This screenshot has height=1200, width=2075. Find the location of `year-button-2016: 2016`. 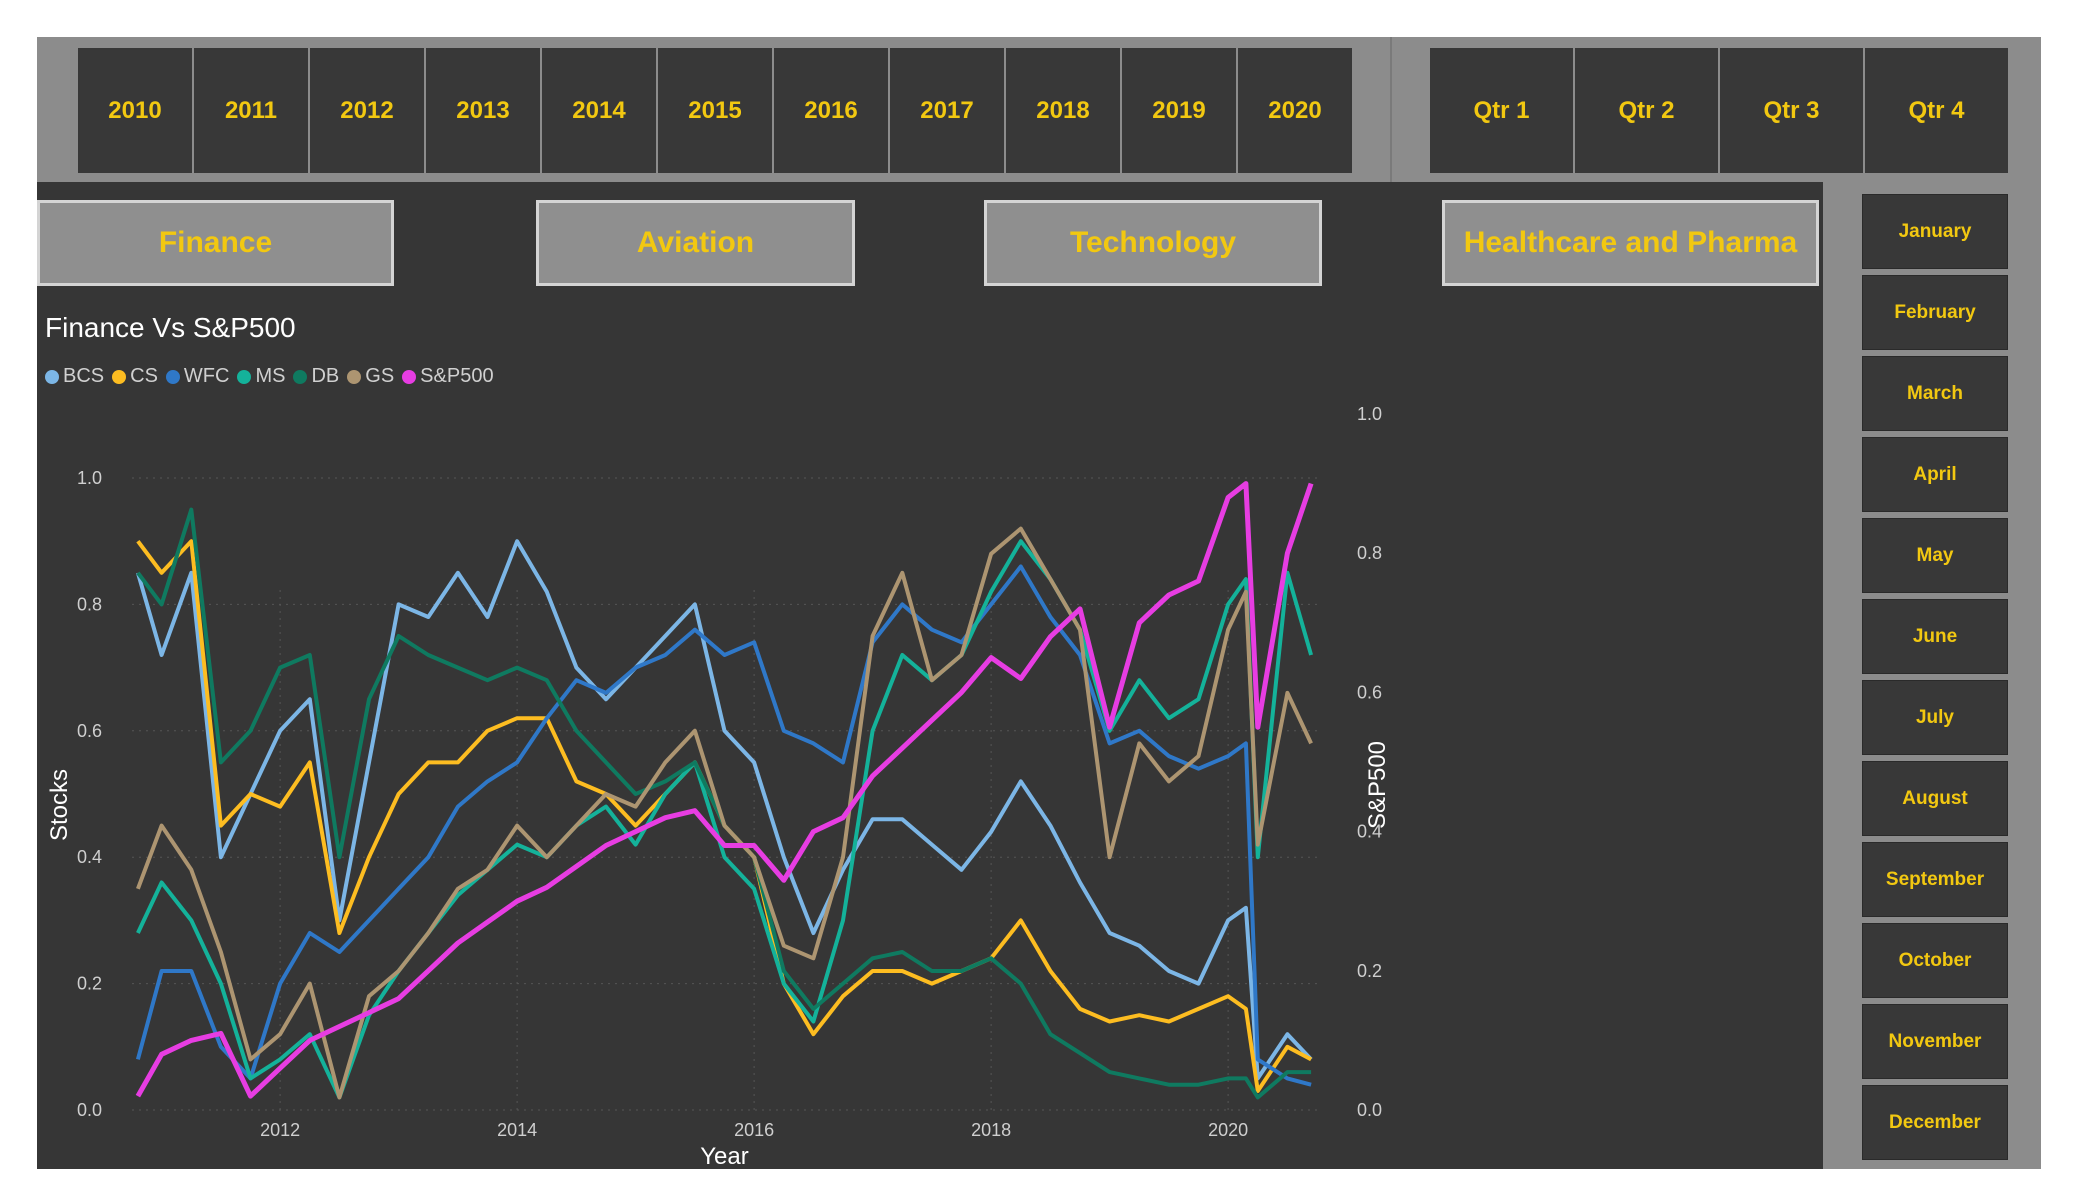

year-button-2016: 2016 is located at coordinates (831, 110).